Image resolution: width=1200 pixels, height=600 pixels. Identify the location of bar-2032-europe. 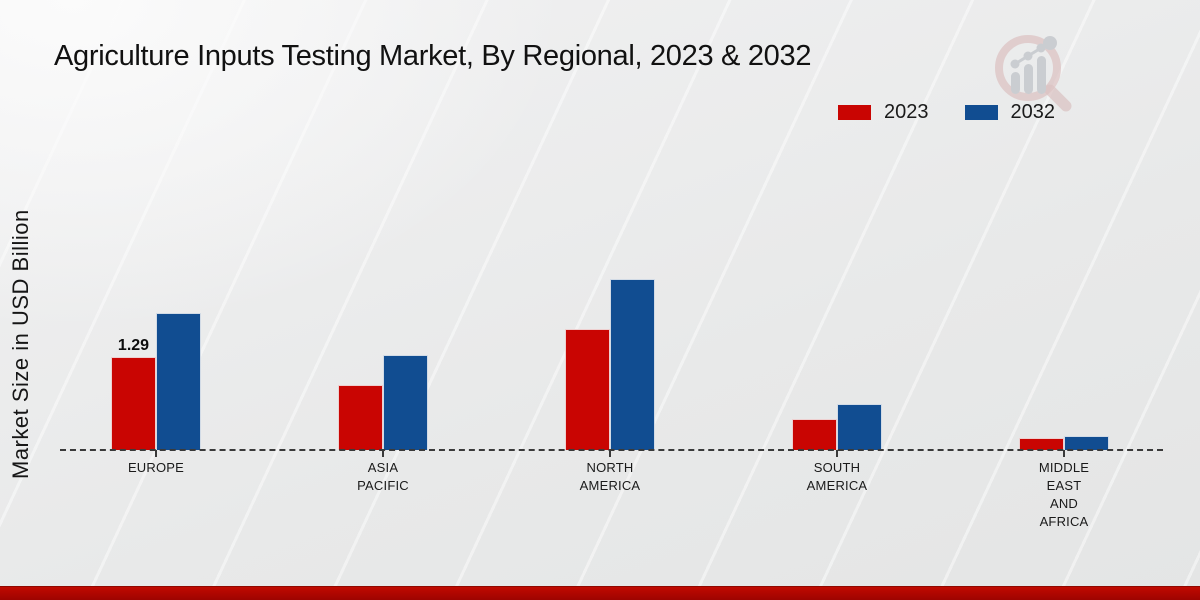
(178, 381).